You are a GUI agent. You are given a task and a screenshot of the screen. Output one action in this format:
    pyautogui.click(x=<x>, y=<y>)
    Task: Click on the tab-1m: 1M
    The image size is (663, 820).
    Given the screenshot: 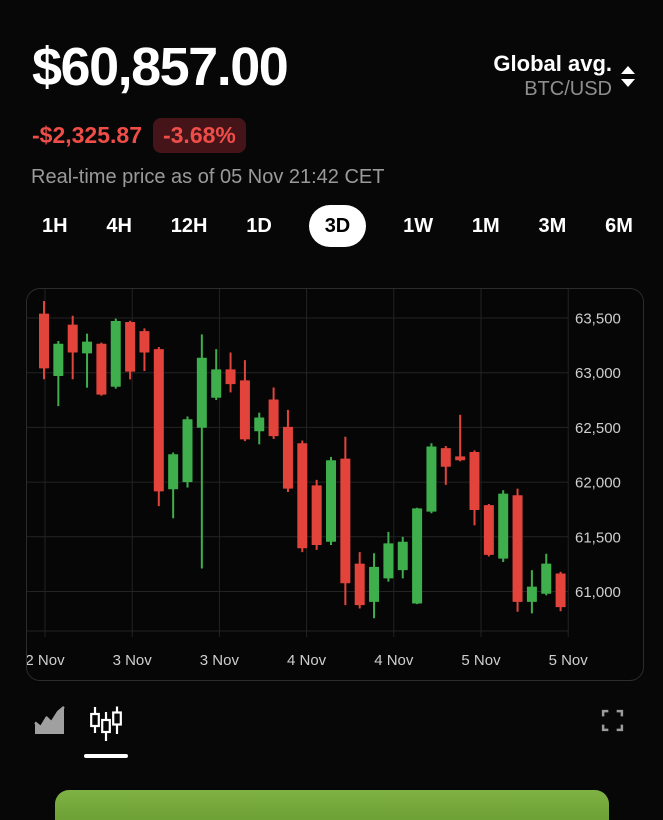 What is the action you would take?
    pyautogui.click(x=486, y=226)
    